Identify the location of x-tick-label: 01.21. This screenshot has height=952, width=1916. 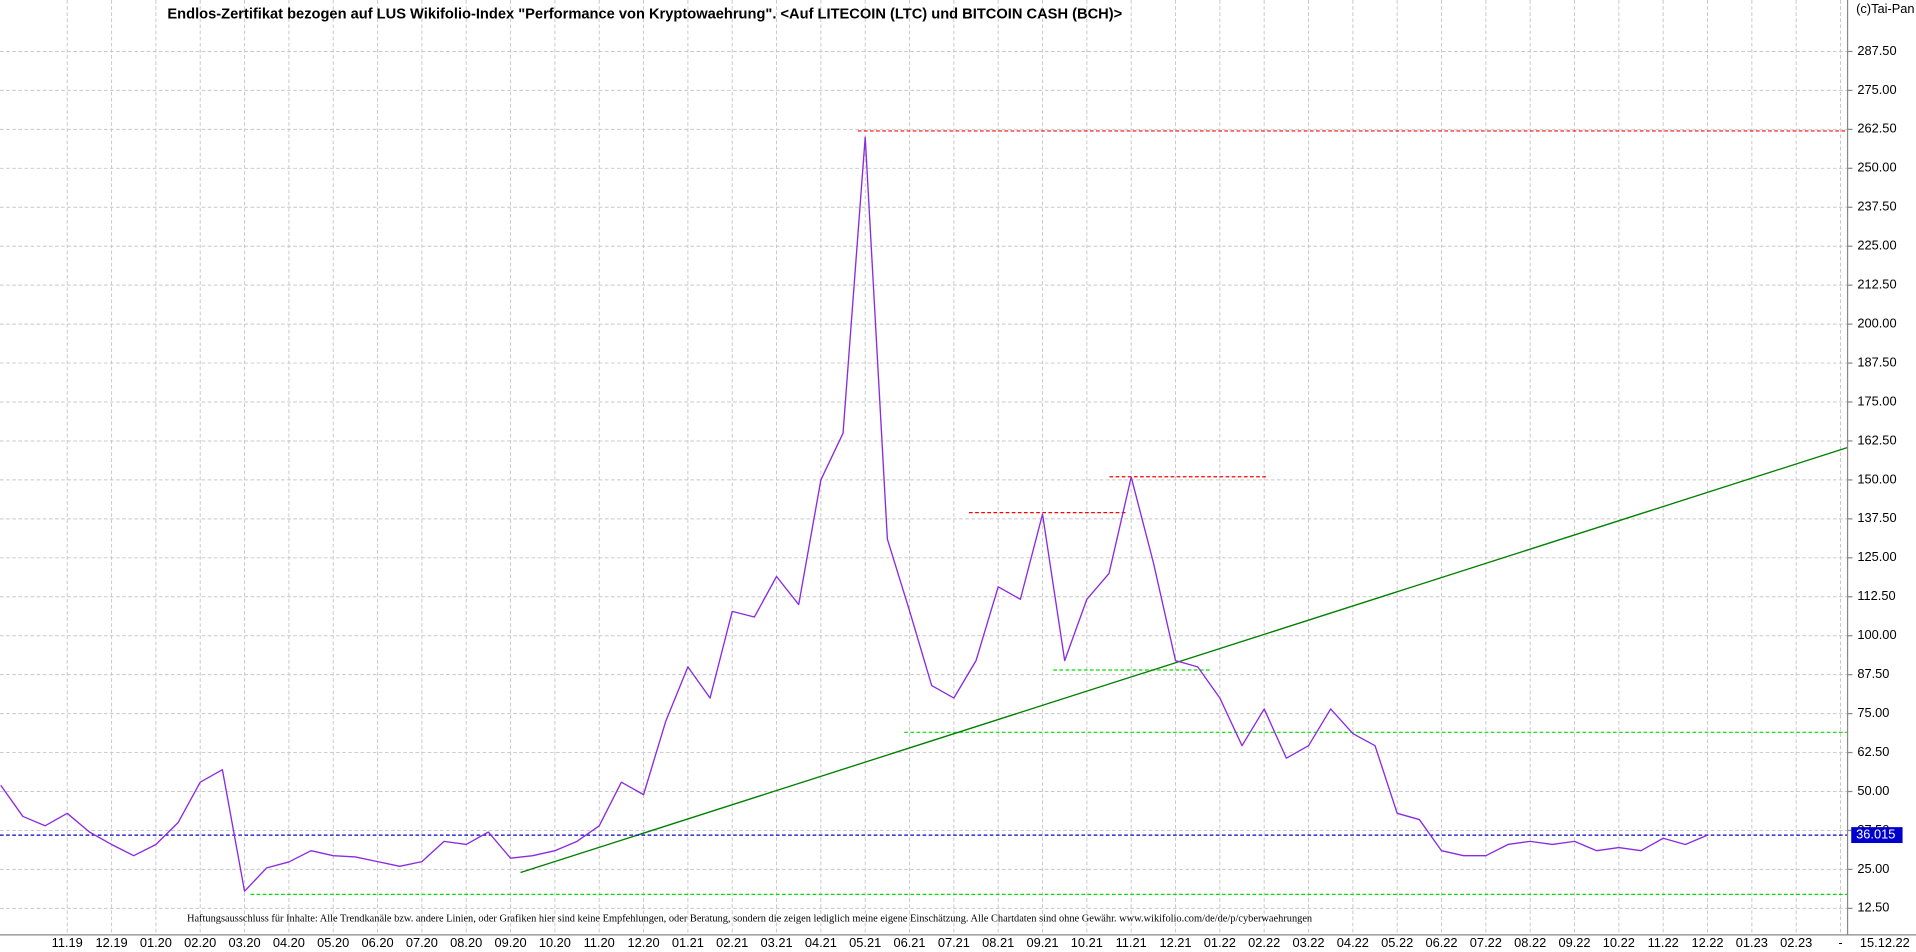
(688, 942).